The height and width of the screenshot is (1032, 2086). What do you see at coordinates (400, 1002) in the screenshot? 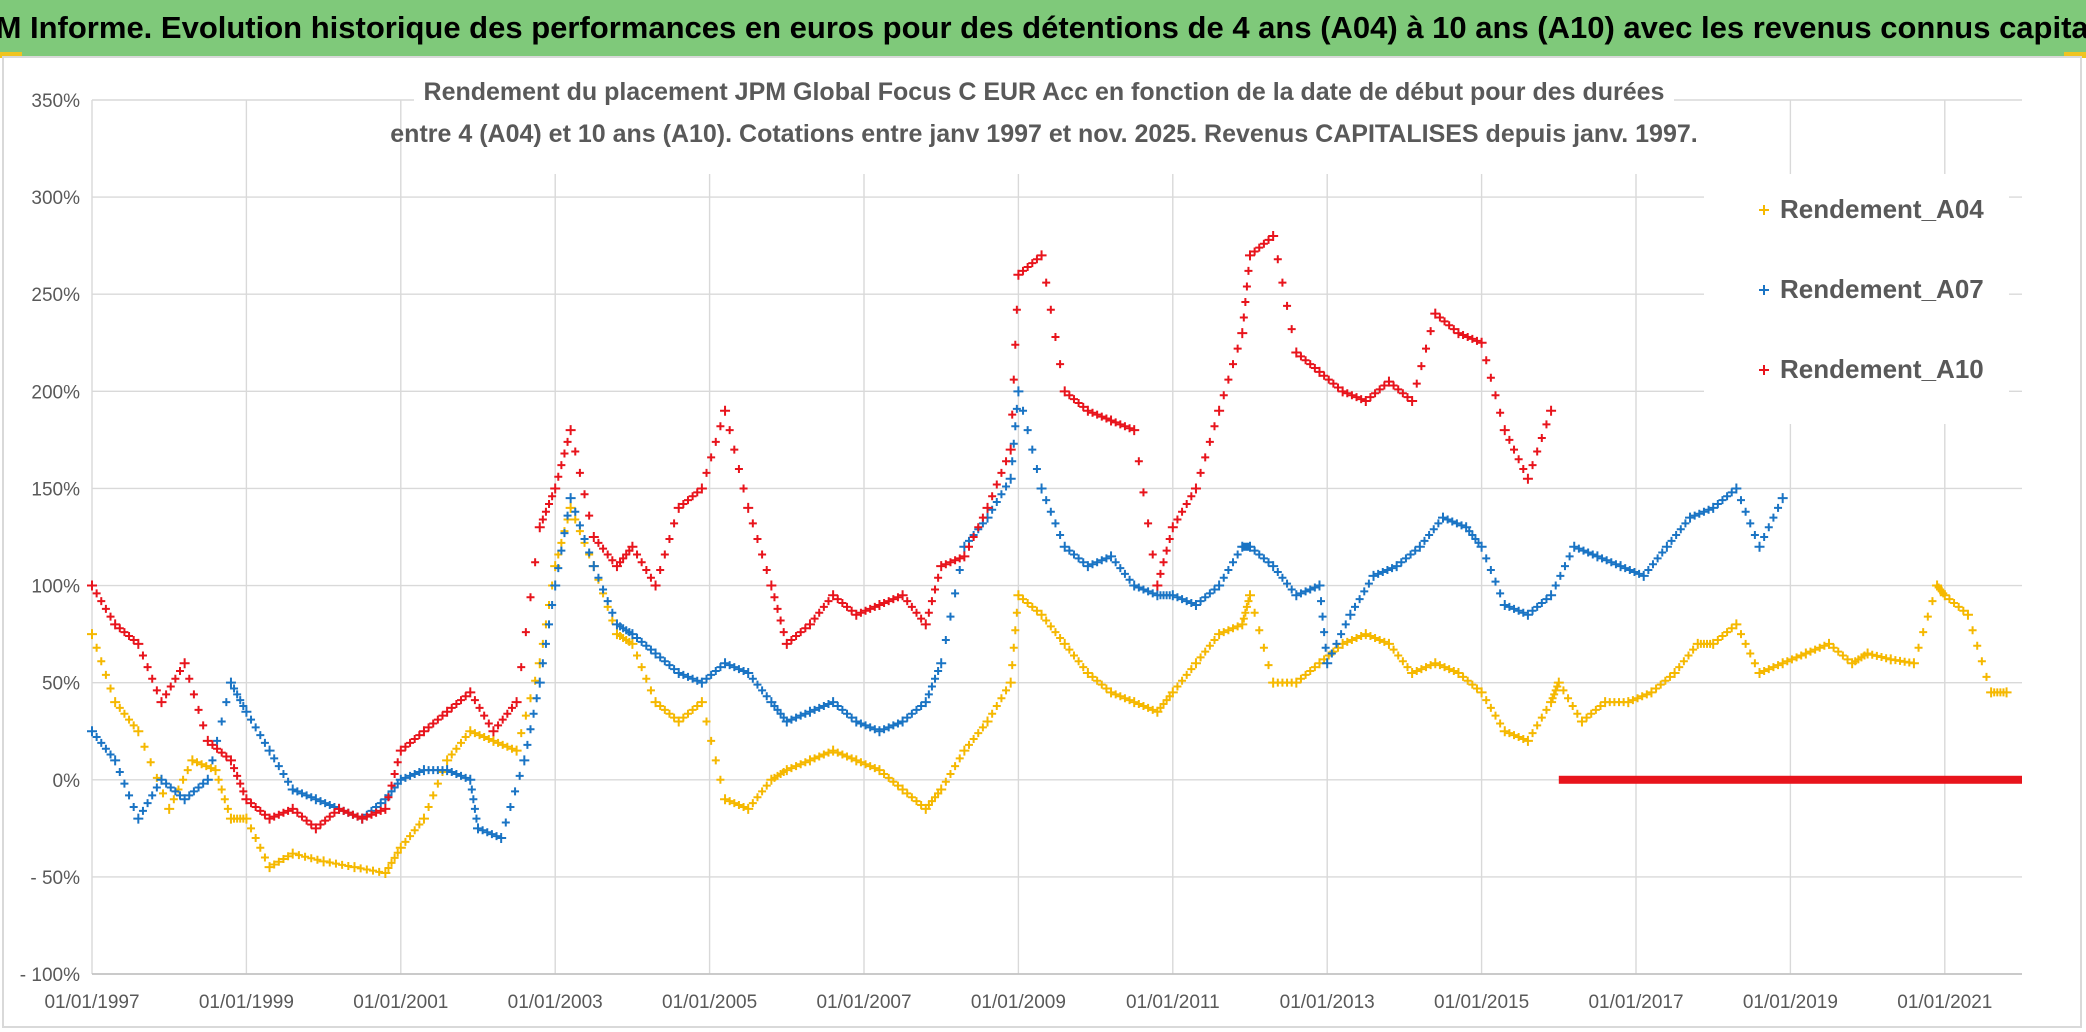
I see `x-tick-label: 01/01/2001` at bounding box center [400, 1002].